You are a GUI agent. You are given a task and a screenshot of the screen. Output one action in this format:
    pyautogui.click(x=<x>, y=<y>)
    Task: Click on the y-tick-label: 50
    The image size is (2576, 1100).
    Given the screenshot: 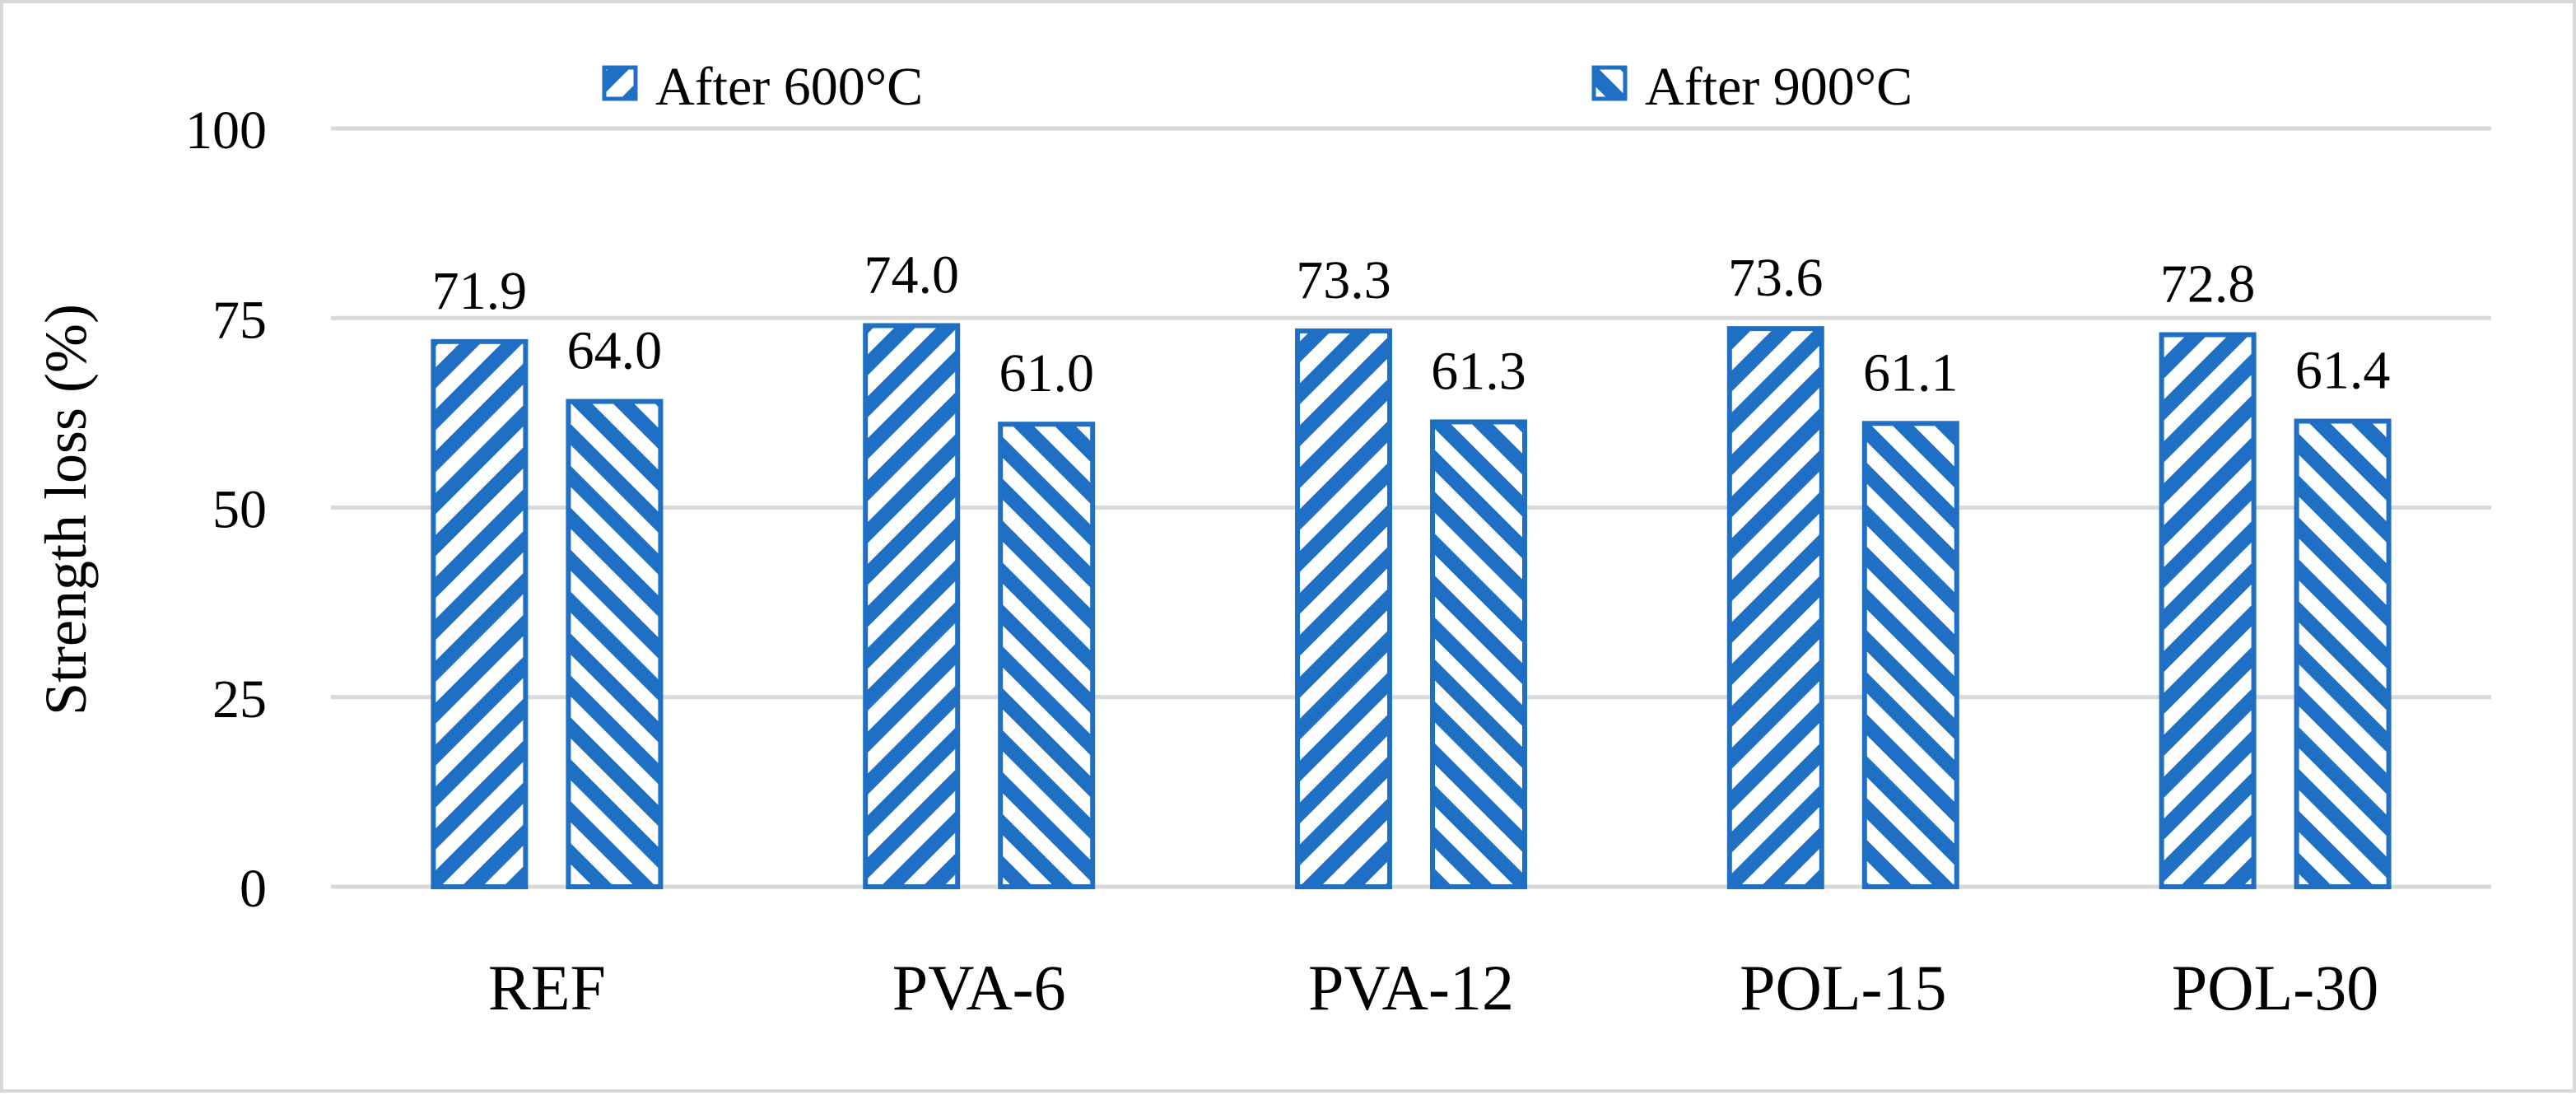 What is the action you would take?
    pyautogui.click(x=239, y=510)
    